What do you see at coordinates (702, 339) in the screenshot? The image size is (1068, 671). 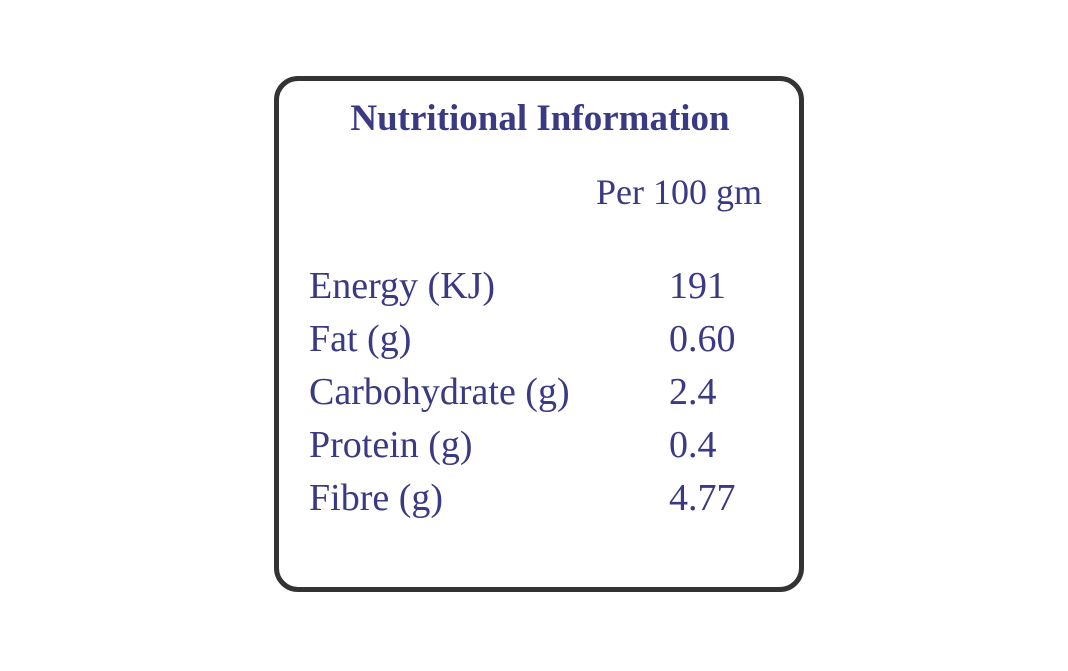 I see `nutrient-value: 0.60` at bounding box center [702, 339].